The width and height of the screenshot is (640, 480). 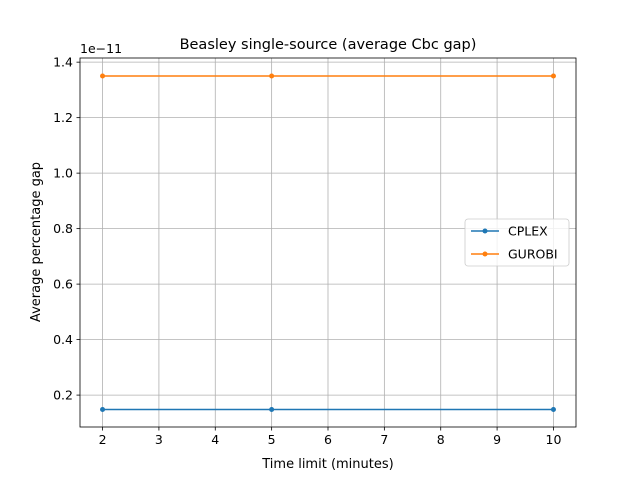 What do you see at coordinates (328, 439) in the screenshot?
I see `x-tick-label: 6` at bounding box center [328, 439].